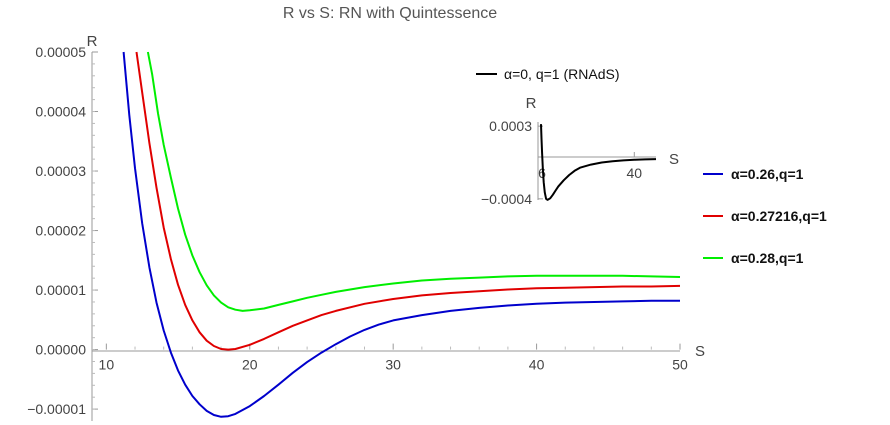 This screenshot has height=425, width=890. I want to click on inset-ticks: 6 400.0003−0.0004, so click(561, 162).